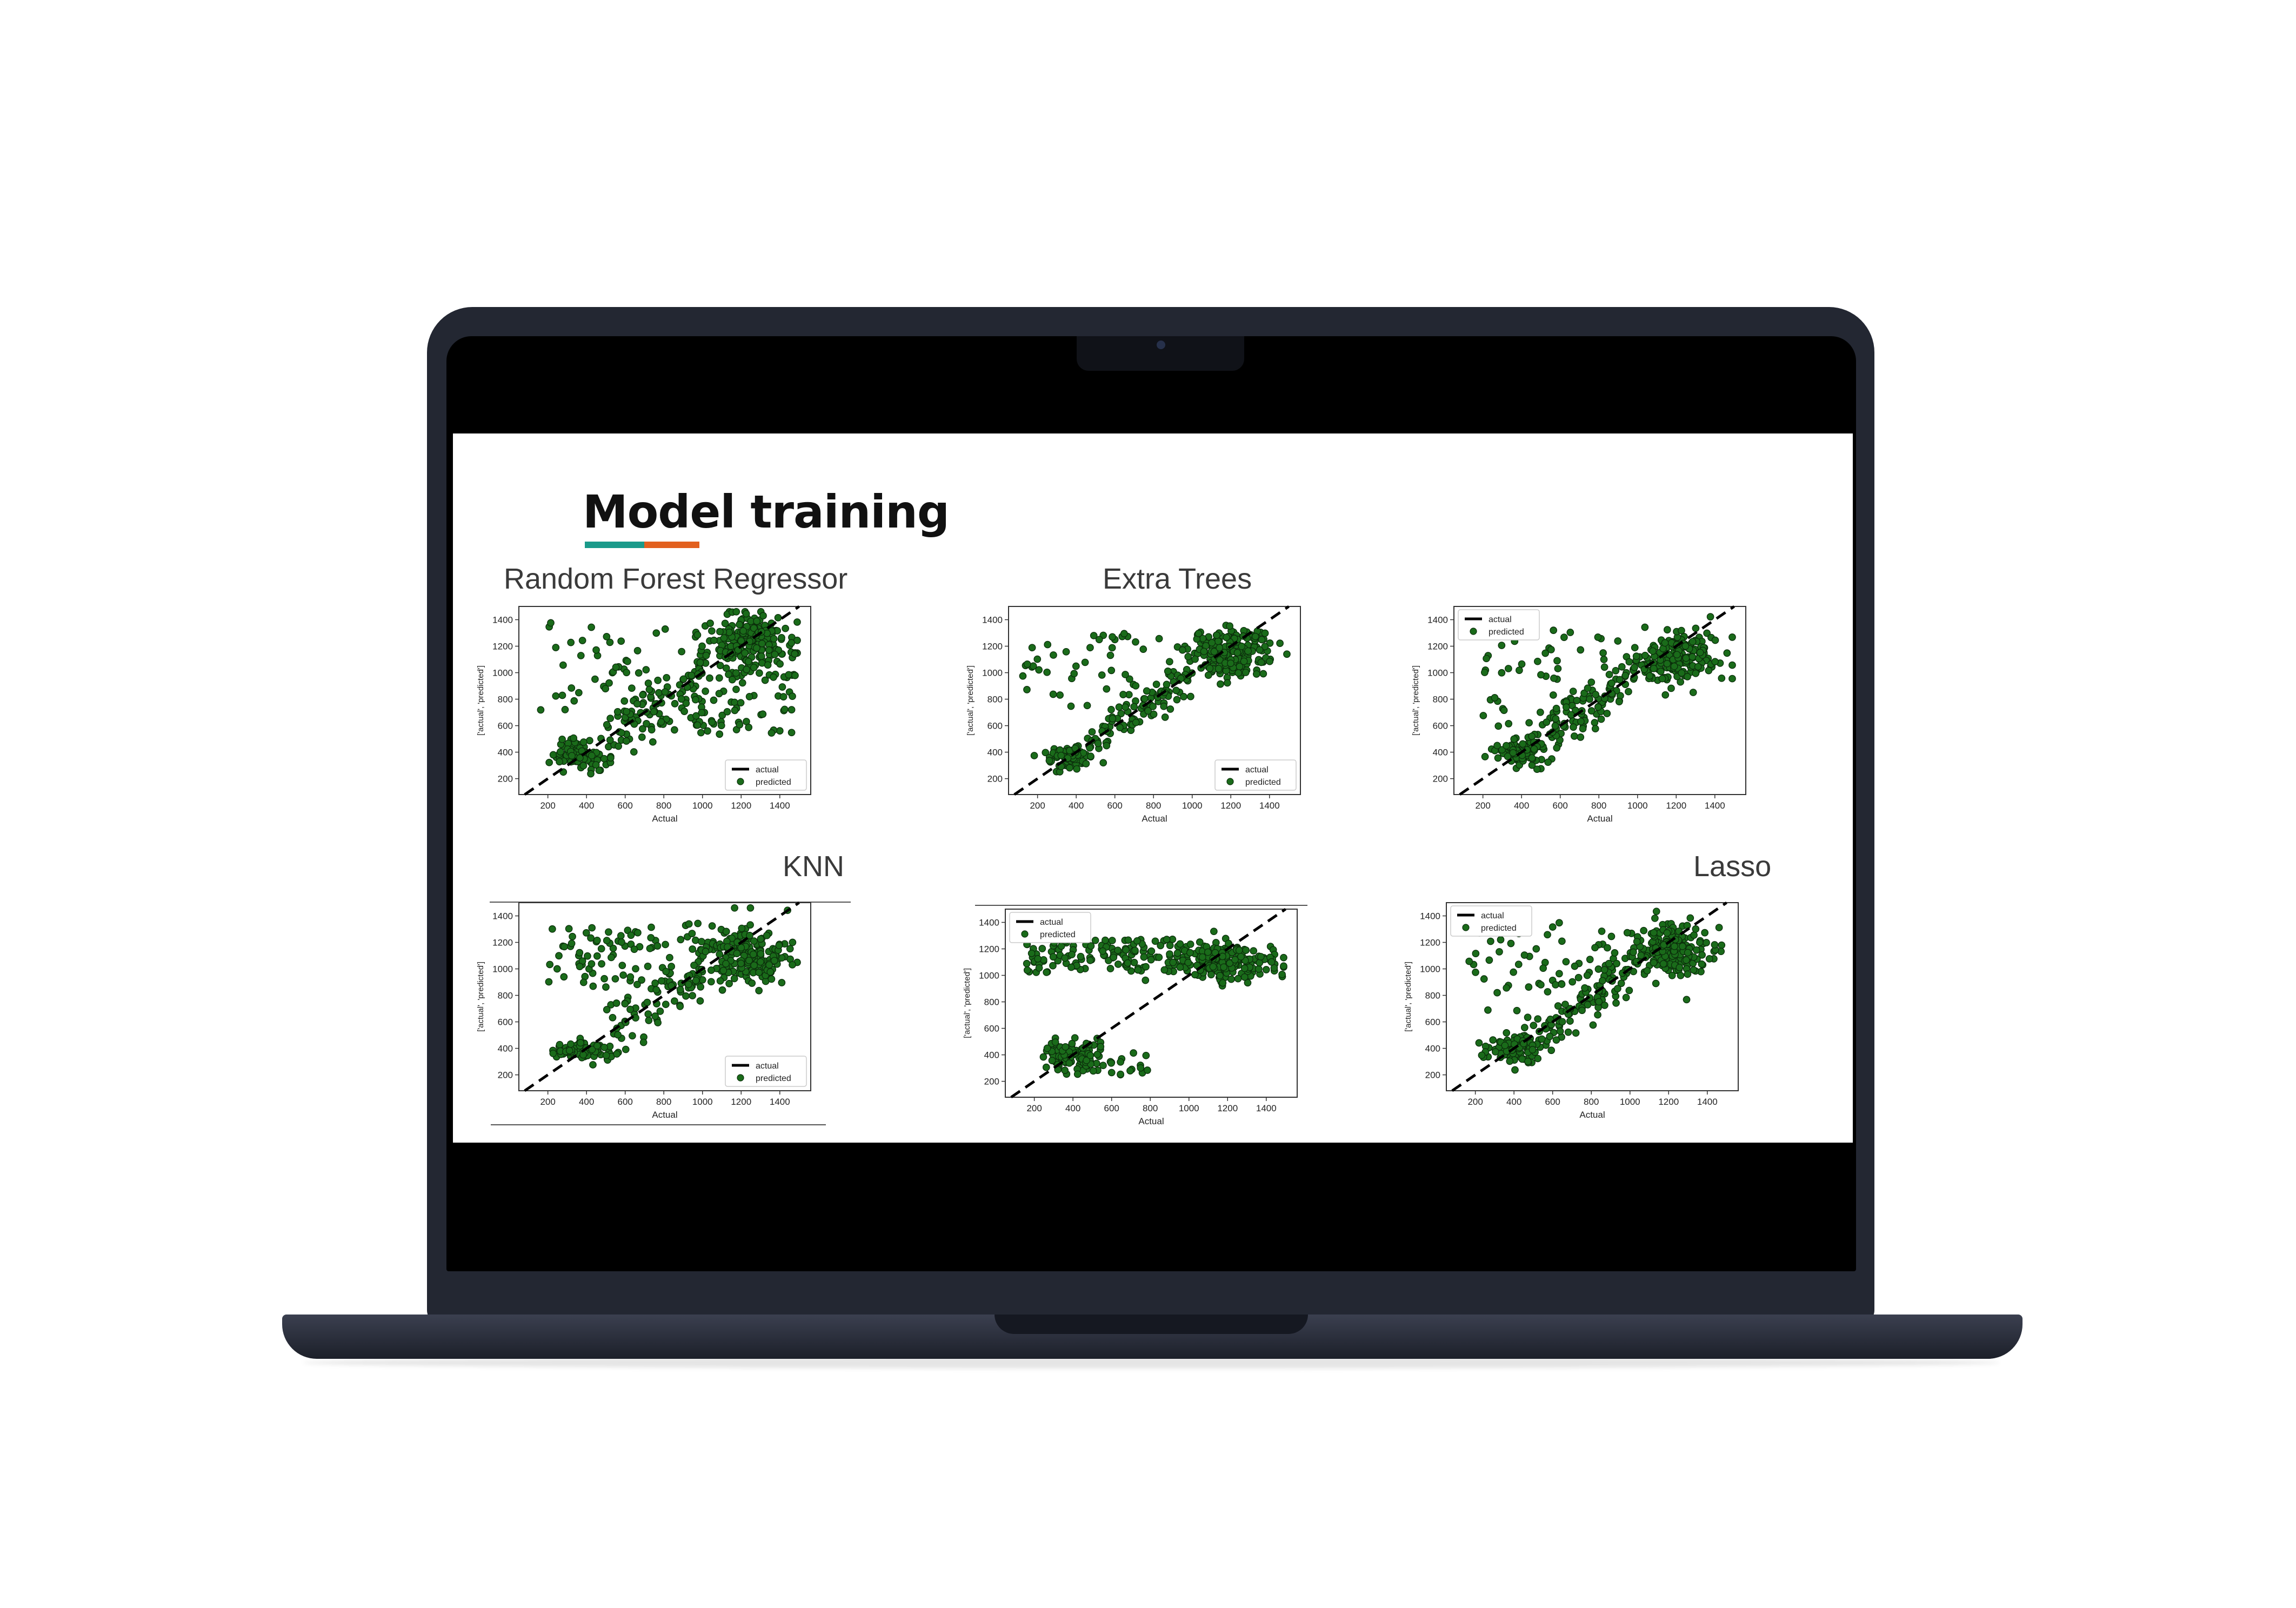  I want to click on title-accent-orange, so click(671, 545).